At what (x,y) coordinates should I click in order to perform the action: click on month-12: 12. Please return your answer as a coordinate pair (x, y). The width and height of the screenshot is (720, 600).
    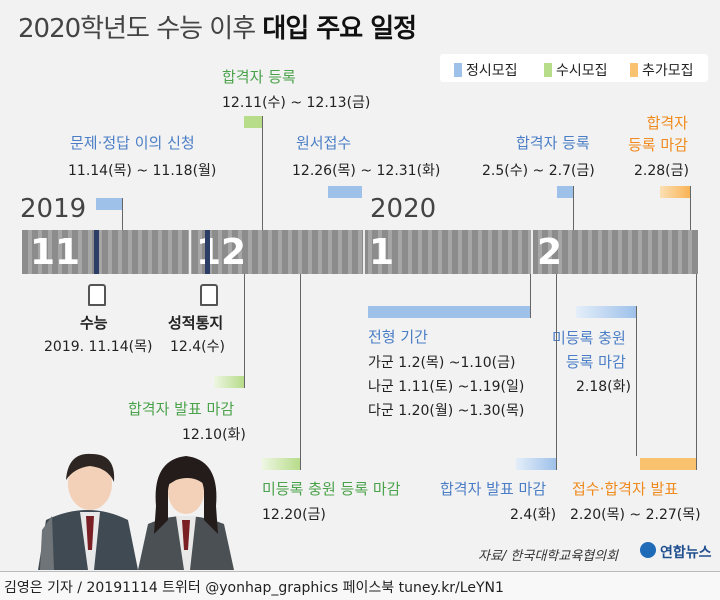
    Looking at the image, I should click on (221, 252).